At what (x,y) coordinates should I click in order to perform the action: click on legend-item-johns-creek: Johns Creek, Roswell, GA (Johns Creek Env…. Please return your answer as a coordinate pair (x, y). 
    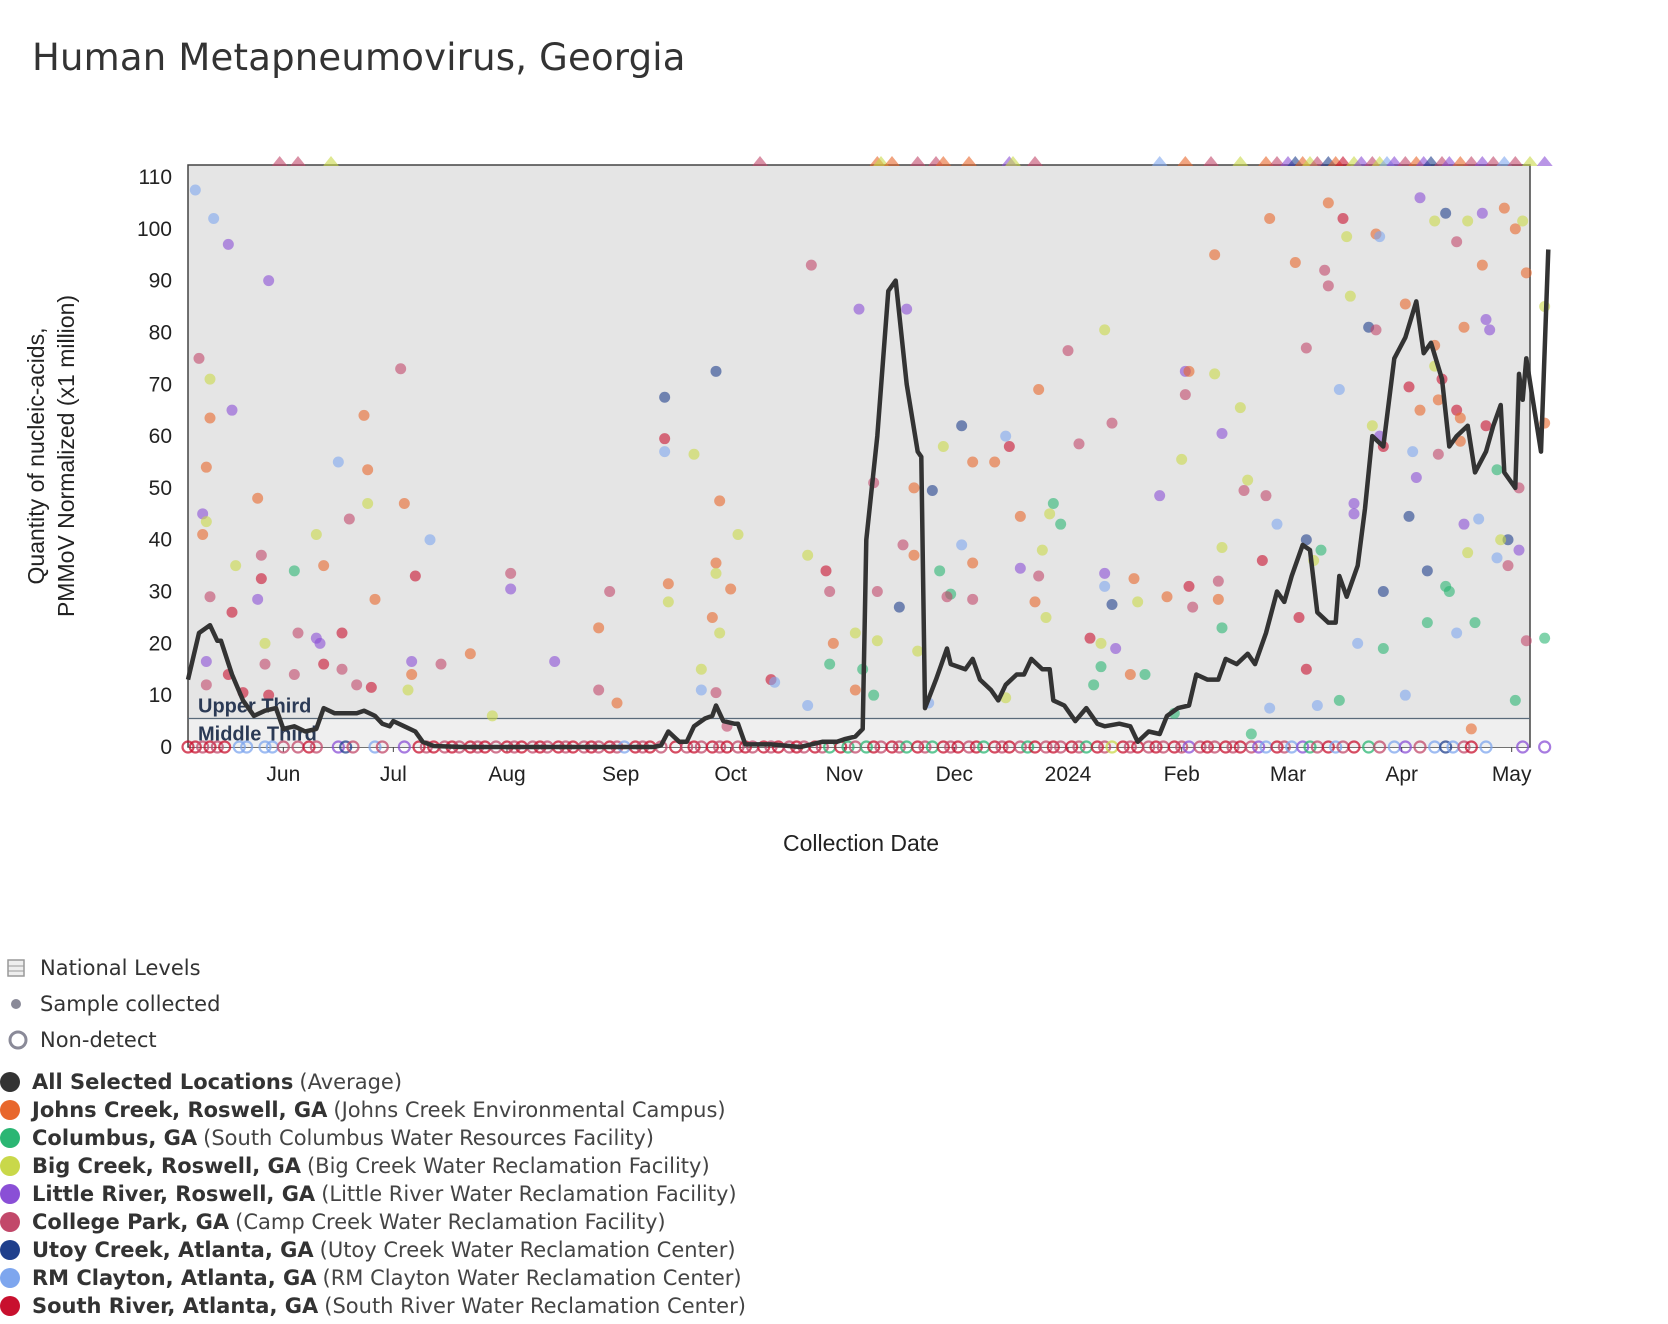
    Looking at the image, I should click on (373, 1110).